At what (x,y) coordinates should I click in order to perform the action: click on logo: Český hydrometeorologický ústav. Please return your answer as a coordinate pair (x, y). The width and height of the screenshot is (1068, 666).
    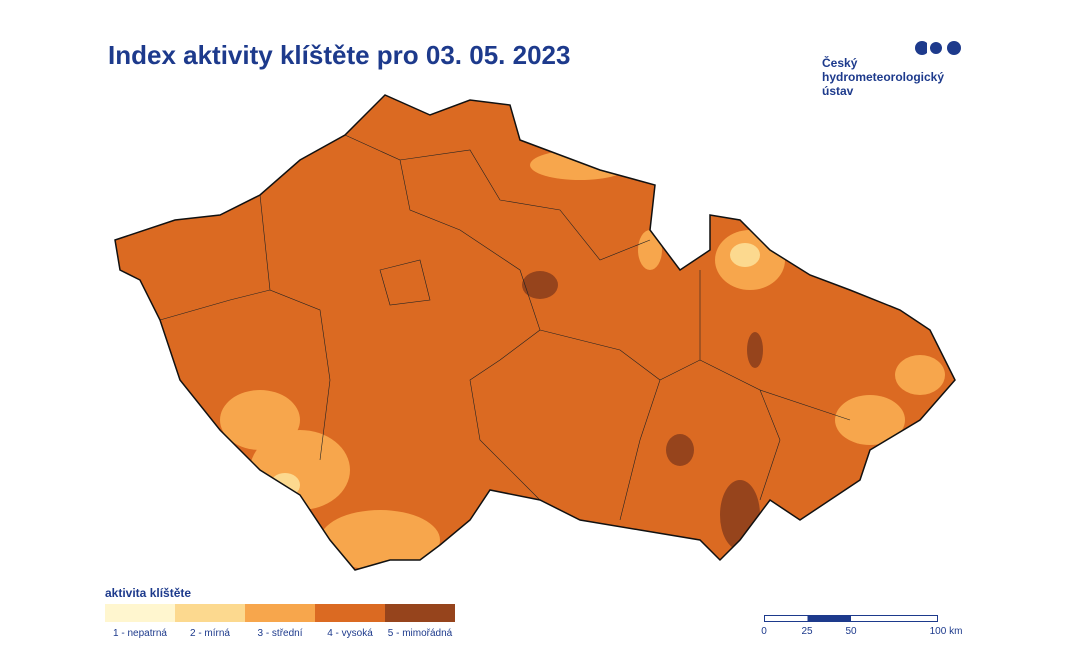
    Looking at the image, I should click on (897, 70).